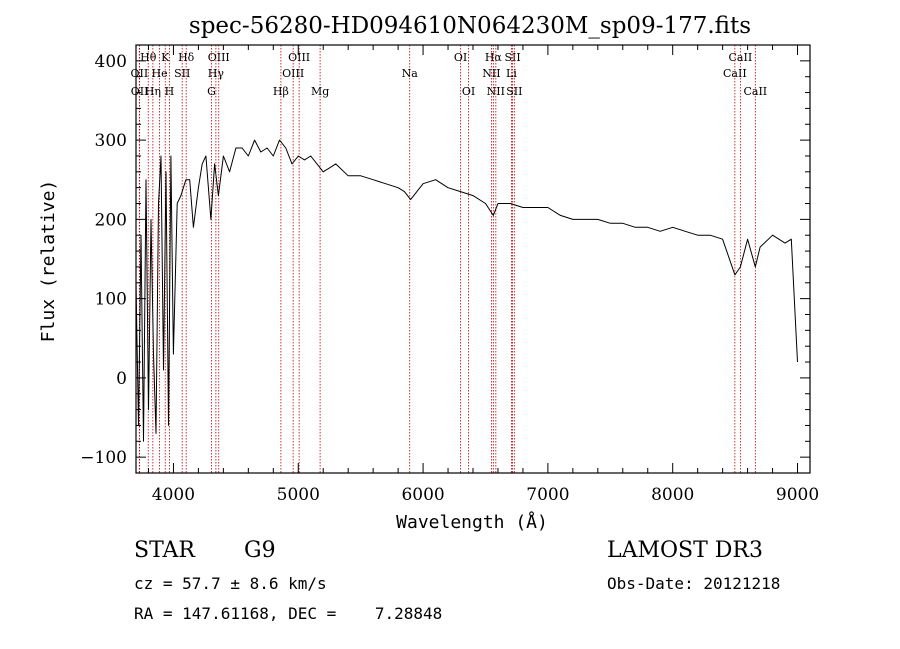 This screenshot has width=900, height=649. I want to click on x-tick-label: 6000, so click(422, 495).